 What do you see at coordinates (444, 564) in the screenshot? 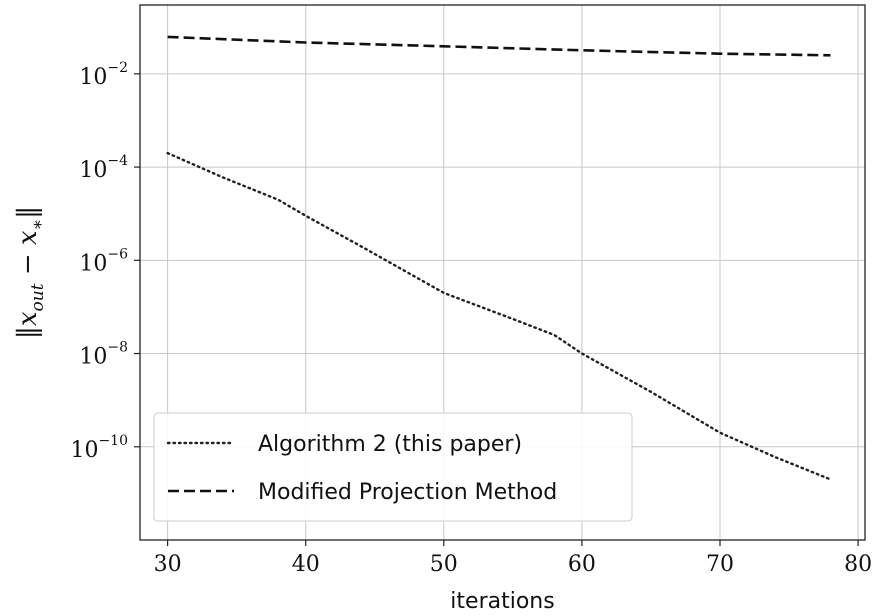
I see `x-tick-label: 50` at bounding box center [444, 564].